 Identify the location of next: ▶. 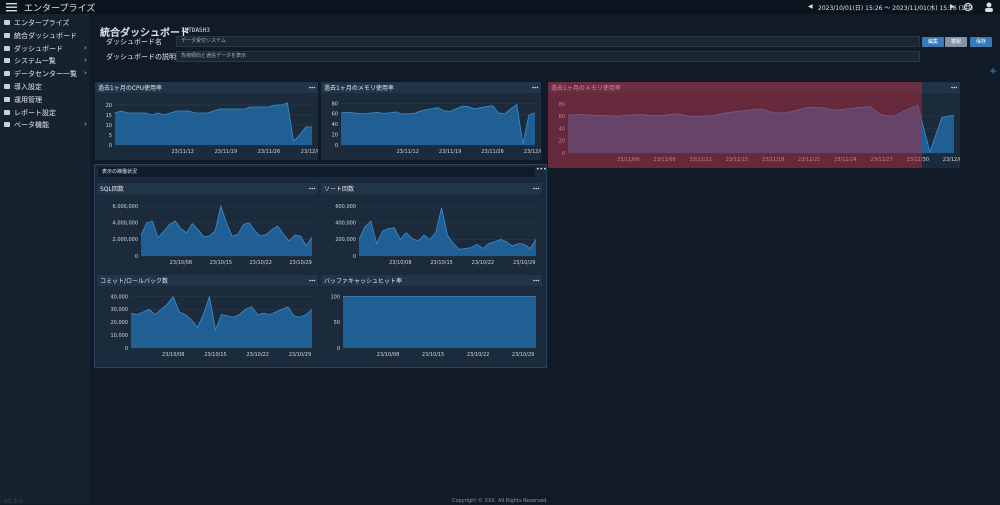
(952, 6).